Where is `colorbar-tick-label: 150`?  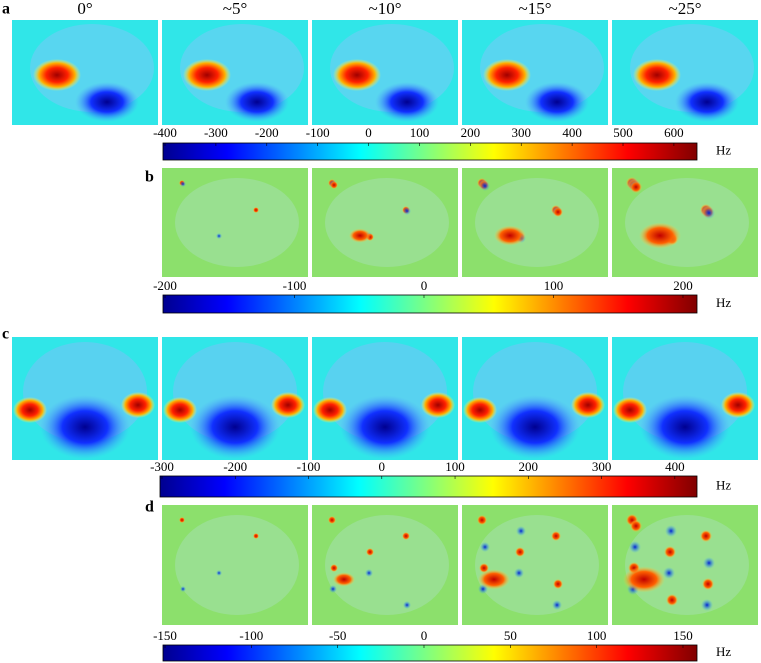
colorbar-tick-label: 150 is located at coordinates (683, 635).